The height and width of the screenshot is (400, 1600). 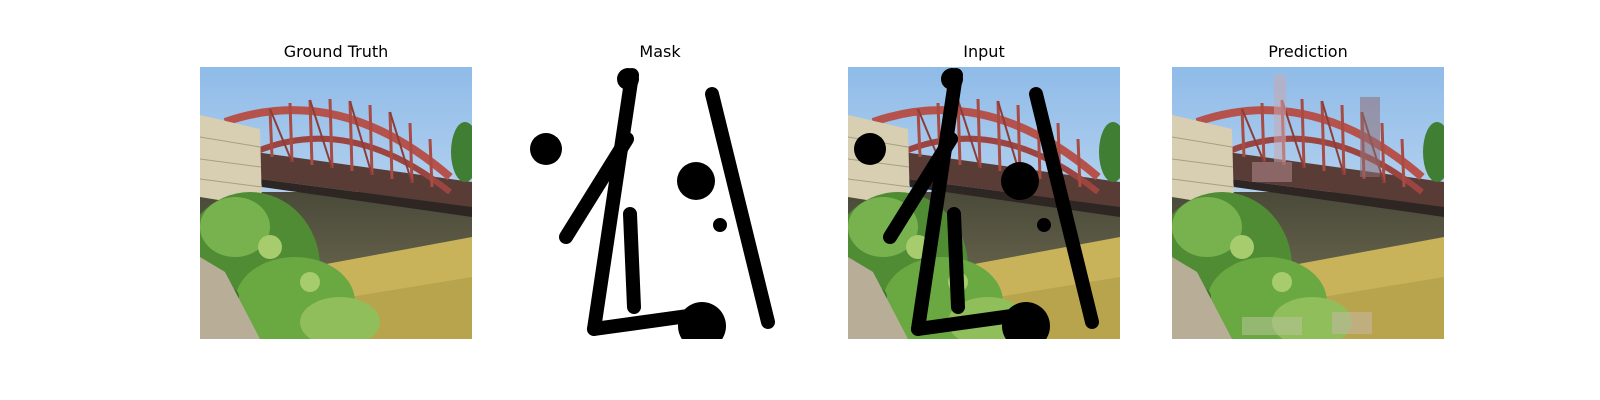 I want to click on panel-title: Prediction, so click(x=1308, y=51).